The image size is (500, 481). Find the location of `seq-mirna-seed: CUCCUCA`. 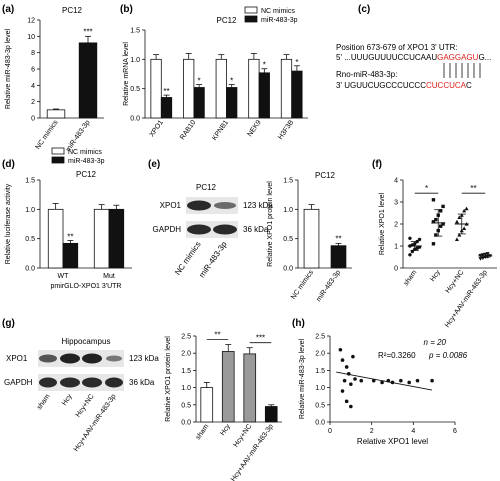

seq-mirna-seed: CUCCUCA is located at coordinates (446, 85).